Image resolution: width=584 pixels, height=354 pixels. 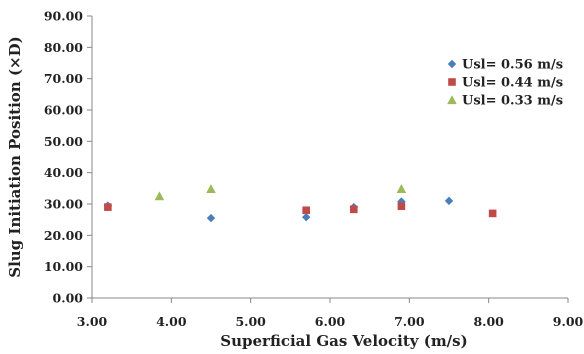 I want to click on chart-legend: Usl= 0.56 m/s Usl= 0.44 m/s Usl= 0.33 m/s, so click(x=505, y=83).